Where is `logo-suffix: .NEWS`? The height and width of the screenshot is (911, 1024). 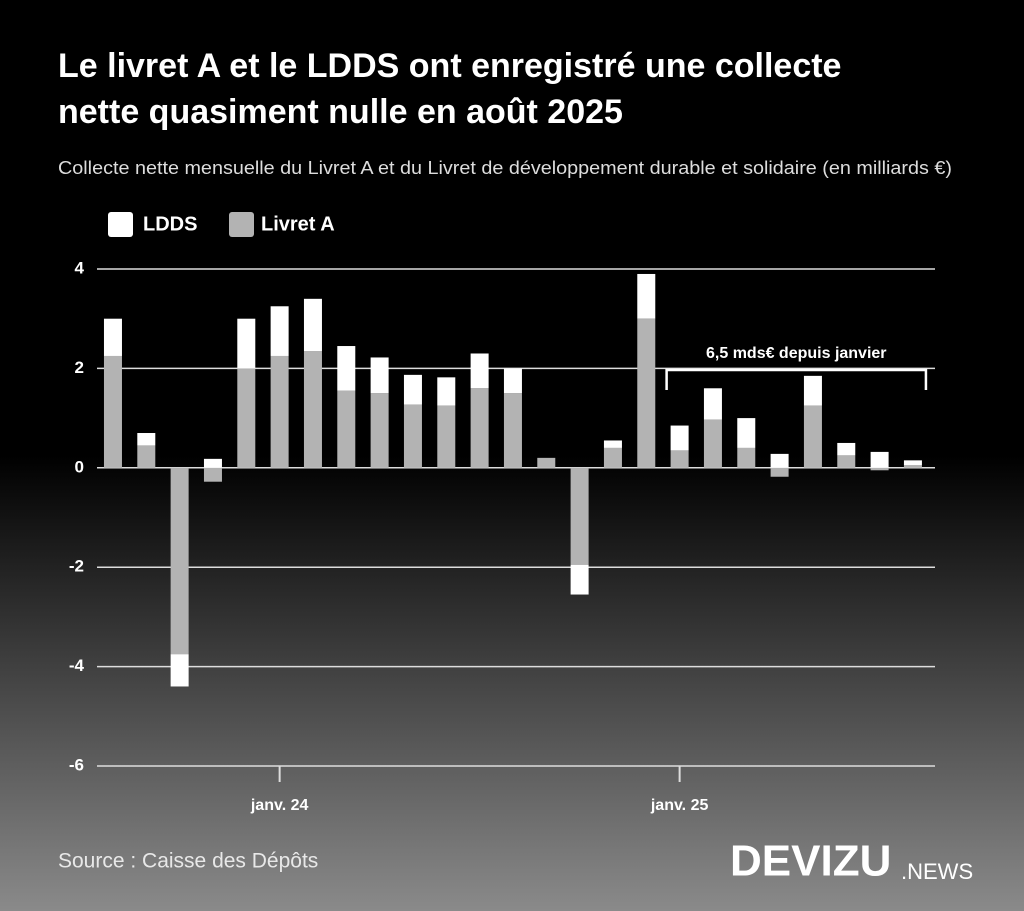 logo-suffix: .NEWS is located at coordinates (937, 871).